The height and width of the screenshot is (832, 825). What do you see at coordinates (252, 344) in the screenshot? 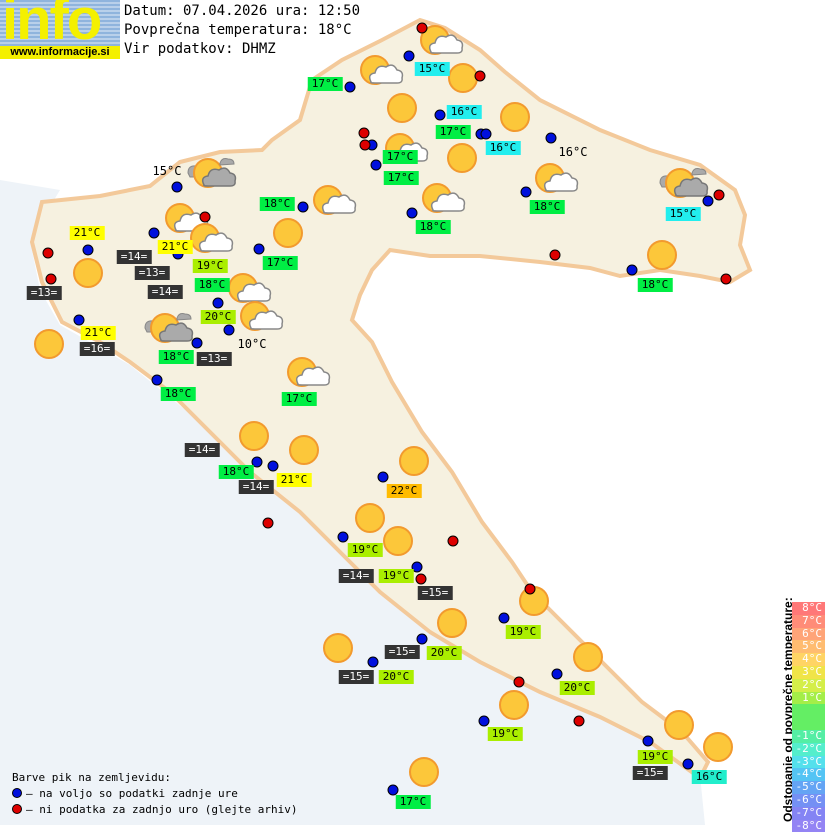
I see `station-temperature: 10°C` at bounding box center [252, 344].